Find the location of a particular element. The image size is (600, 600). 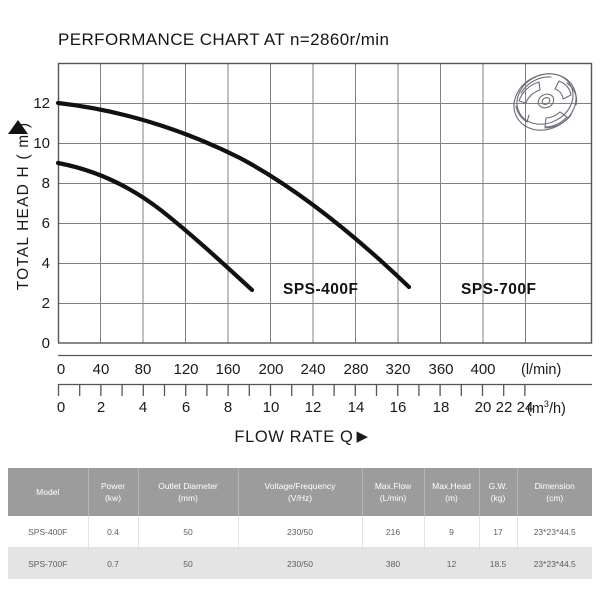

x-unit-secondary: (m3/h) is located at coordinates (546, 408).